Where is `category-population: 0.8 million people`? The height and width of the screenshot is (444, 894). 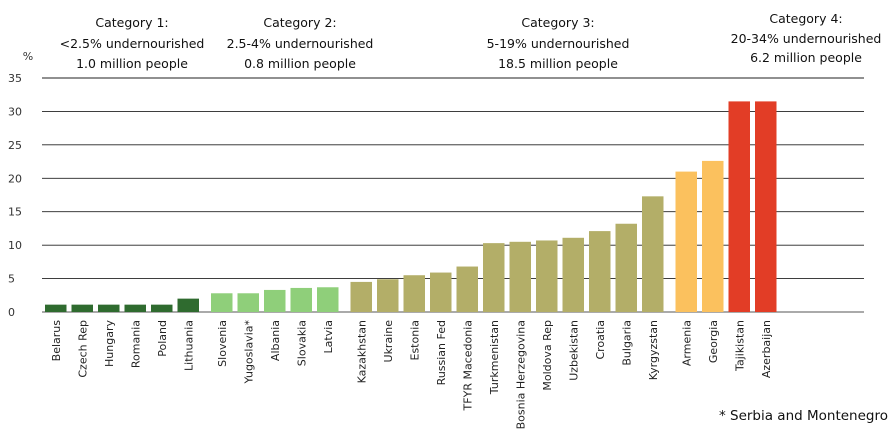 category-population: 0.8 million people is located at coordinates (300, 63).